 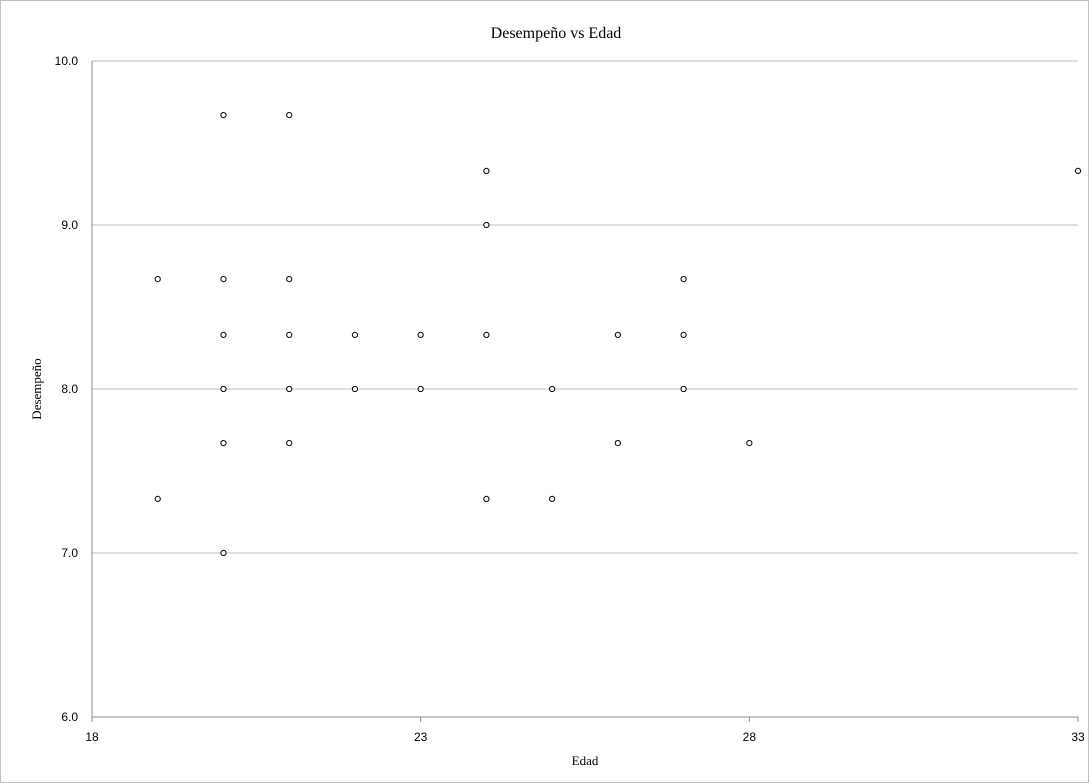 What do you see at coordinates (1078, 737) in the screenshot?
I see `x-tick-label: 33` at bounding box center [1078, 737].